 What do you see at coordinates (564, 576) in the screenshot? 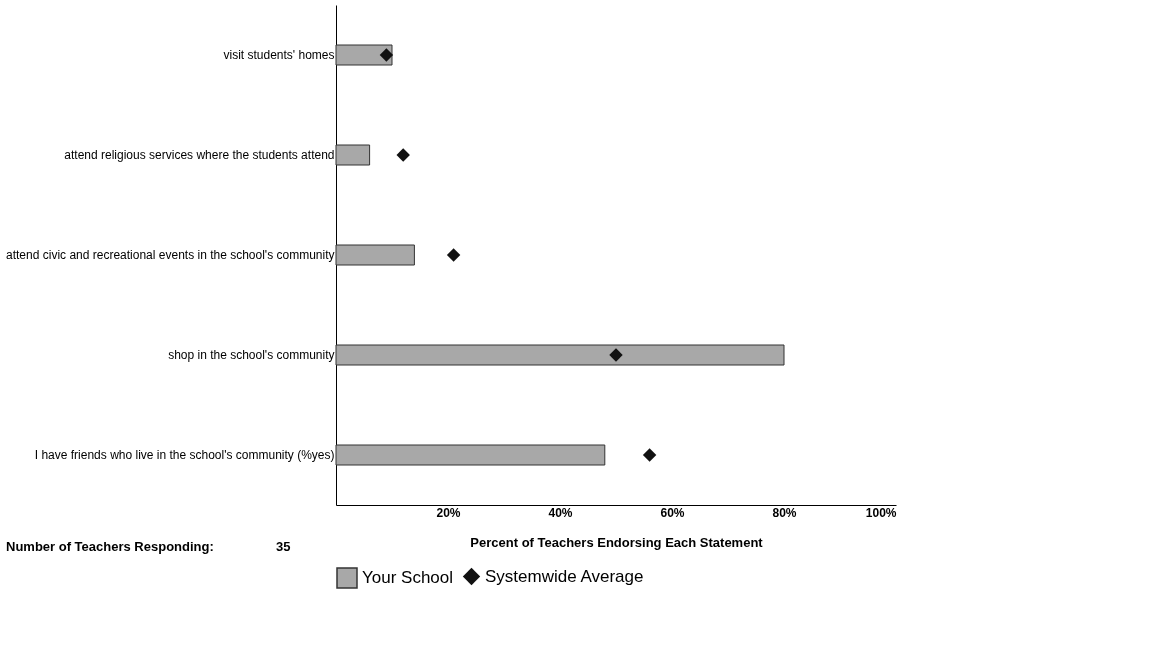
I see `legend-label: Systemwide Average` at bounding box center [564, 576].